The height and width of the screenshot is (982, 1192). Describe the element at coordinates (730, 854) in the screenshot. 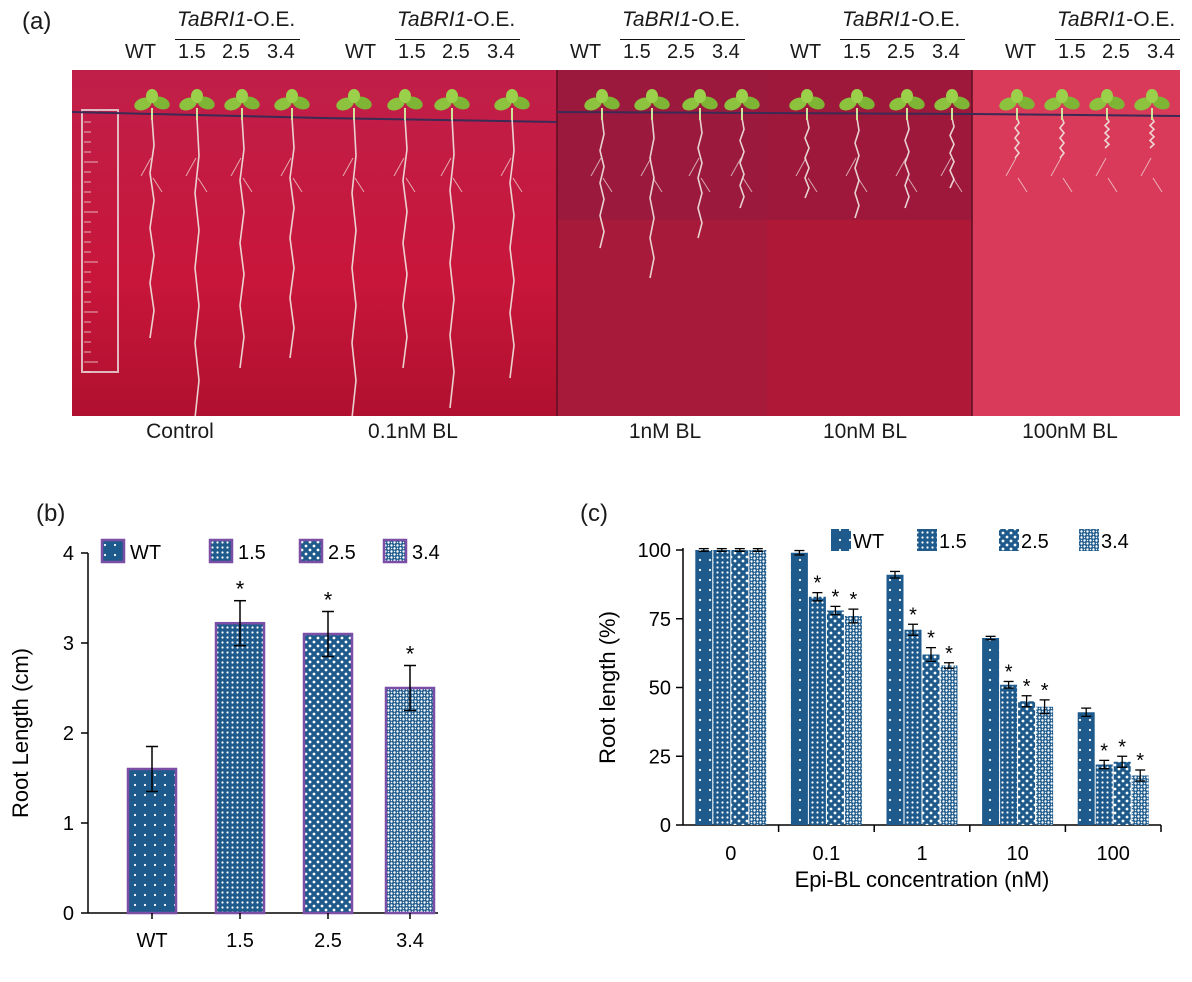

I see `x-tick-label: 0` at that location.